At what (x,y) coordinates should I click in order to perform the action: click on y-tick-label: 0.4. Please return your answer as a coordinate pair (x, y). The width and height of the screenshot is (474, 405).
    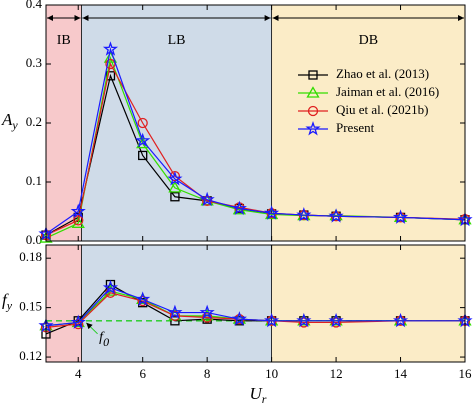
    Looking at the image, I should click on (34, 5).